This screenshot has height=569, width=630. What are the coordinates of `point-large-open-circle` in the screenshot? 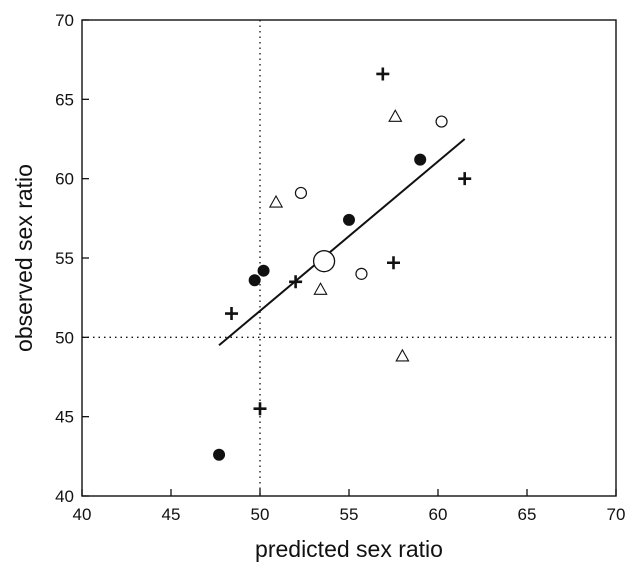 It's located at (324, 261).